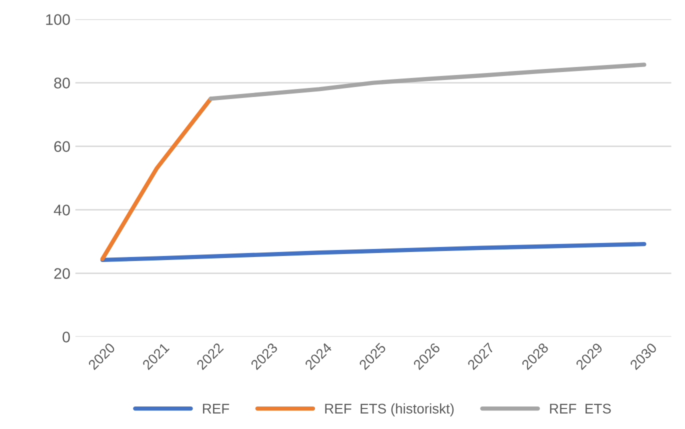 This screenshot has height=429, width=685. I want to click on y-tick-label: 20, so click(62, 273).